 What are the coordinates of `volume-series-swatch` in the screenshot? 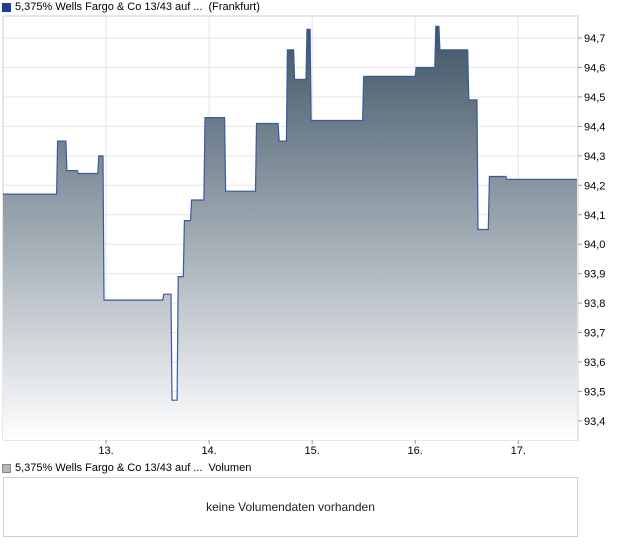 It's located at (6, 468).